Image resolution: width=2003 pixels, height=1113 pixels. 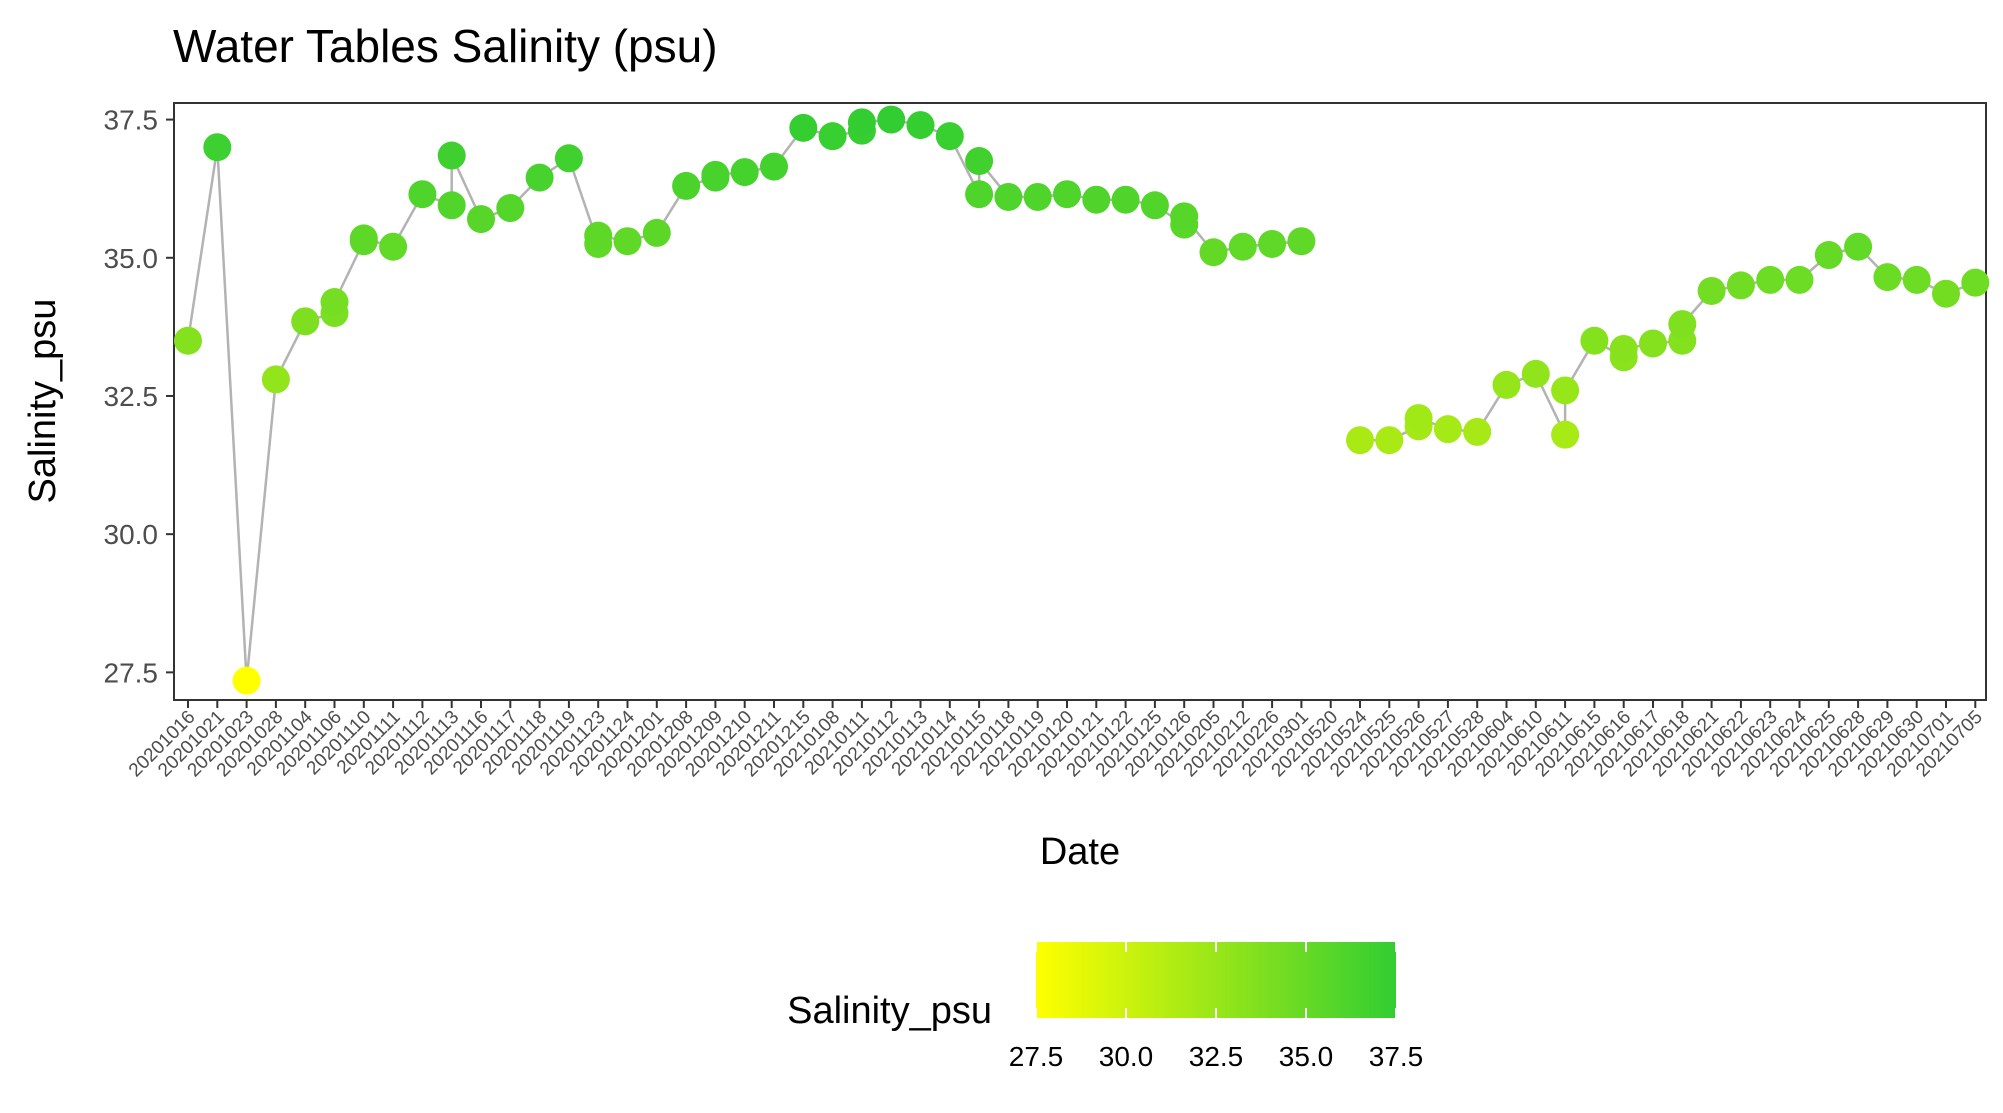 I want to click on legend: Salinity_psu 27.5 30.0 32.5 35.0 37.5, so click(x=1105, y=1007).